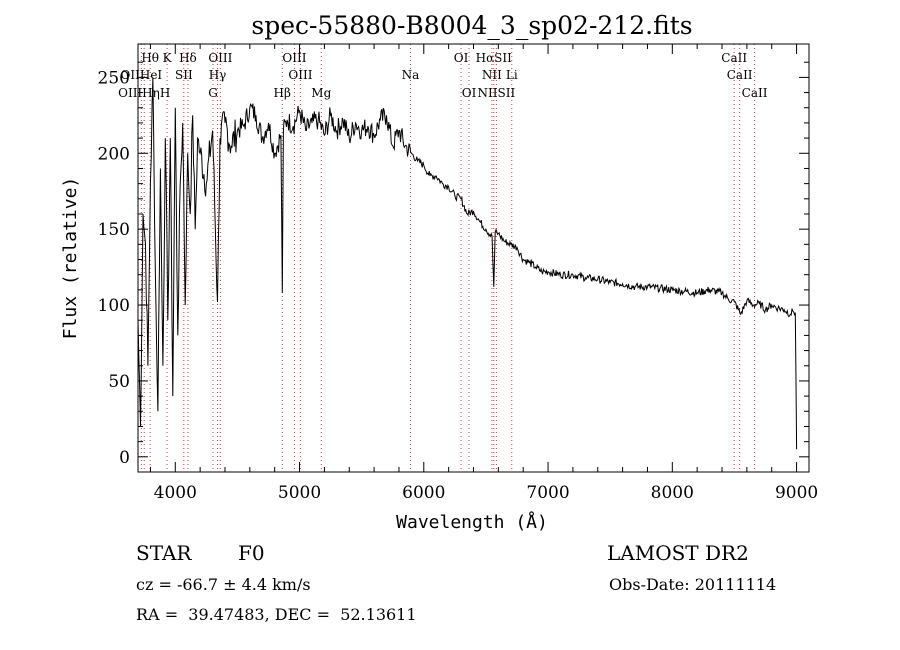  What do you see at coordinates (472, 522) in the screenshot?
I see `x-axis-label: Wavelength (Å)` at bounding box center [472, 522].